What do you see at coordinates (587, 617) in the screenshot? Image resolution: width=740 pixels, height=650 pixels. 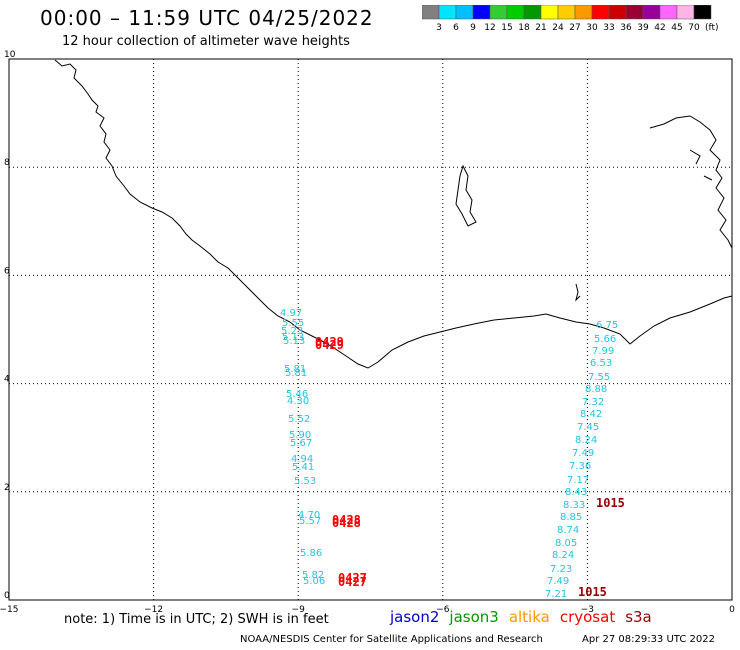 I see `satellite-legend-item: cryosat` at bounding box center [587, 617].